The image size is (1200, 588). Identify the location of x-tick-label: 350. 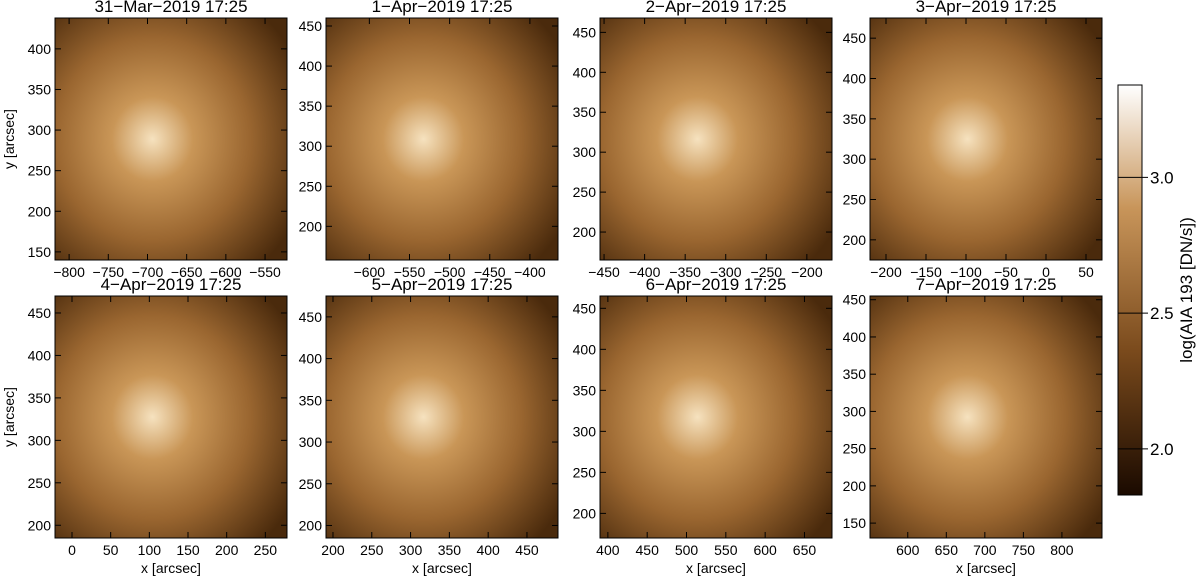
(450, 550).